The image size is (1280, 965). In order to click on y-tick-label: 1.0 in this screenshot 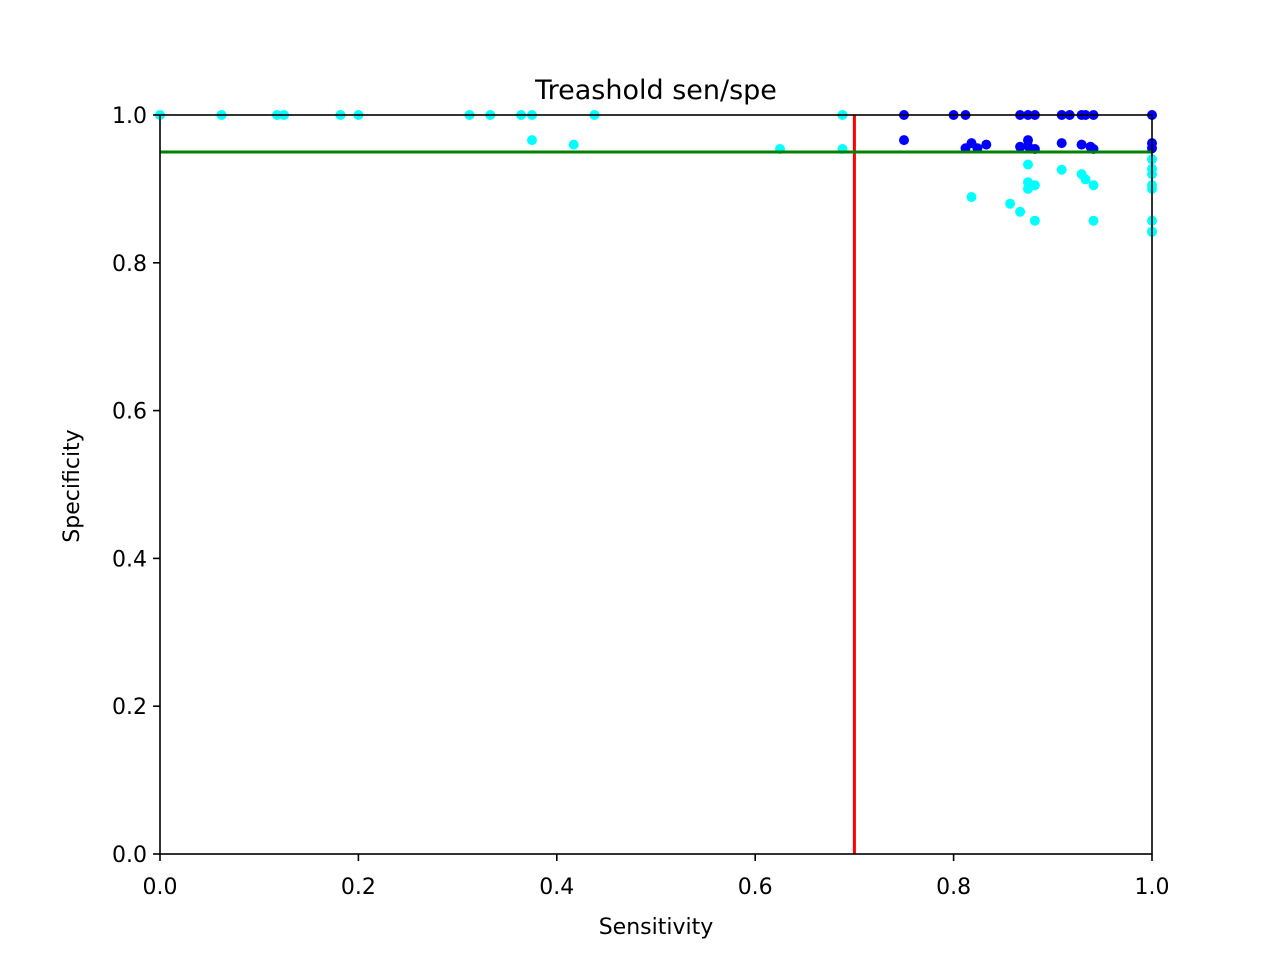, I will do `click(129, 116)`.